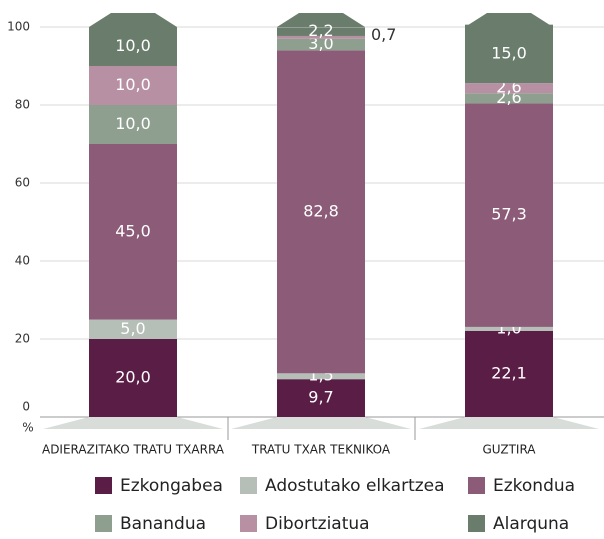 This screenshot has height=539, width=604. I want to click on data-label: 22,1, so click(509, 372).